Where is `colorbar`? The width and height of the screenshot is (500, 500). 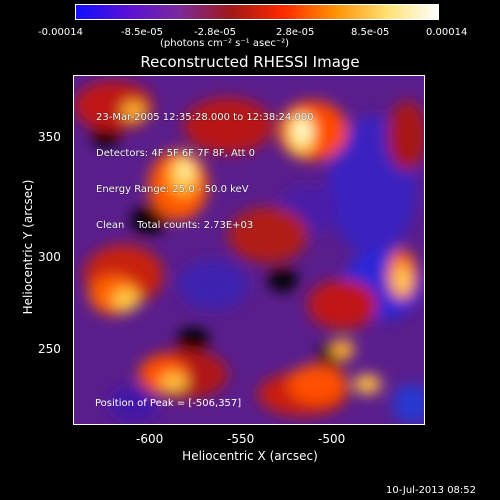
colorbar is located at coordinates (257, 12).